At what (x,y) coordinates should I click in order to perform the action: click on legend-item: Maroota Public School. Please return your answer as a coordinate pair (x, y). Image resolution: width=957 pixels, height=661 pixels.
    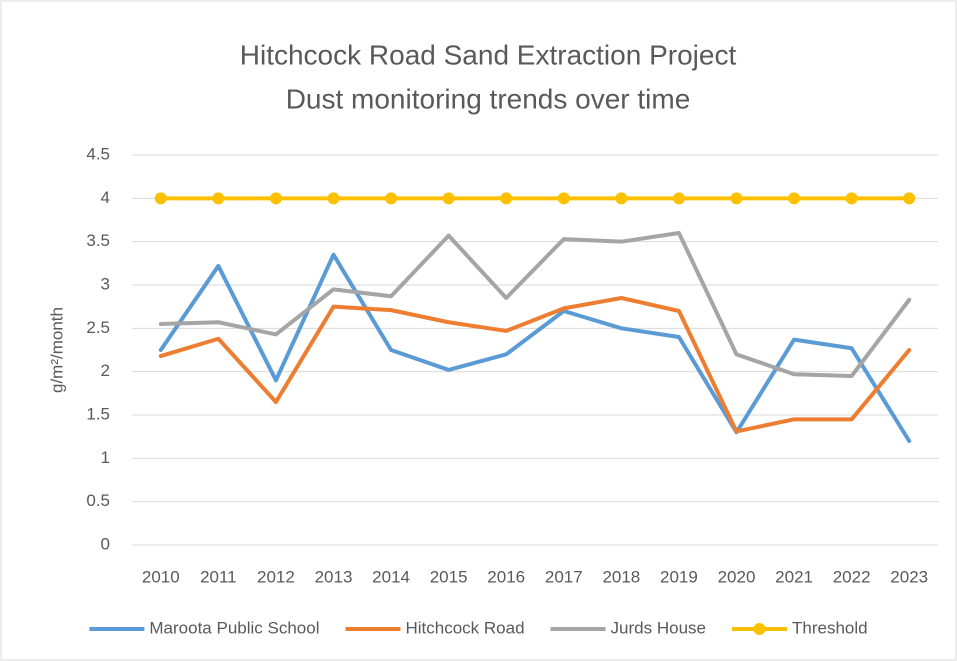
    Looking at the image, I should click on (204, 627).